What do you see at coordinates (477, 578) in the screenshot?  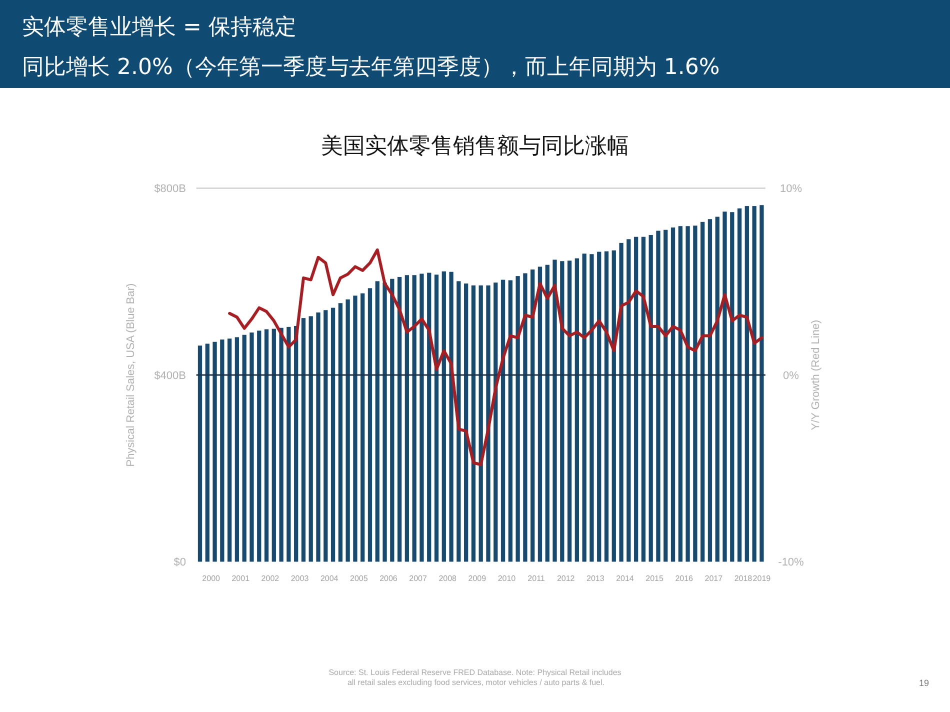 I see `x-tick-label: 2009` at bounding box center [477, 578].